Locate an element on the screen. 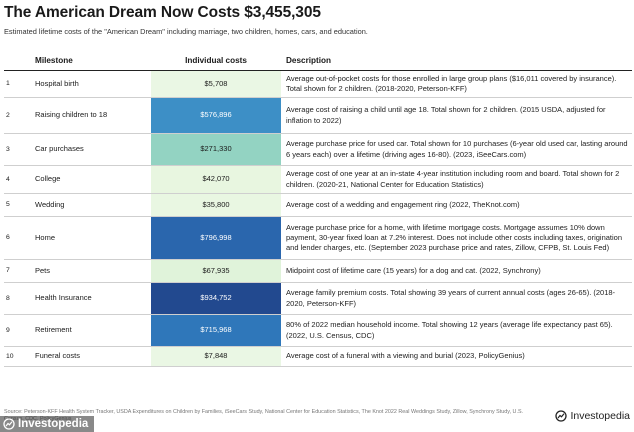 This screenshot has width=634, height=432. row-cost: $796,998 is located at coordinates (216, 238).